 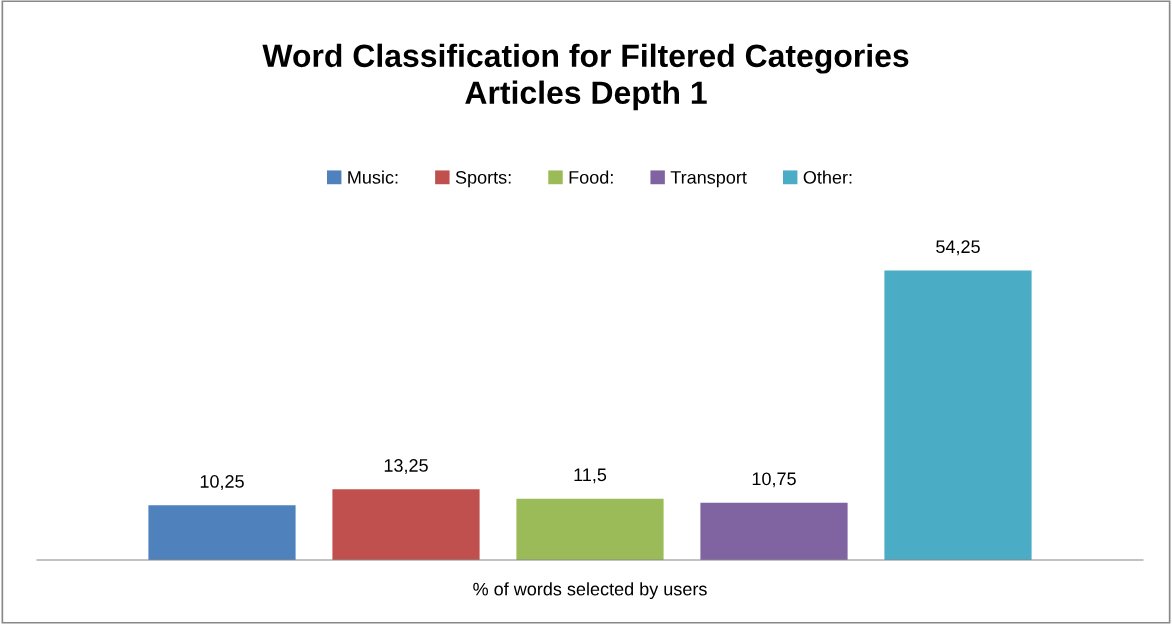 What do you see at coordinates (373, 177) in the screenshot?
I see `legend-label: Music:` at bounding box center [373, 177].